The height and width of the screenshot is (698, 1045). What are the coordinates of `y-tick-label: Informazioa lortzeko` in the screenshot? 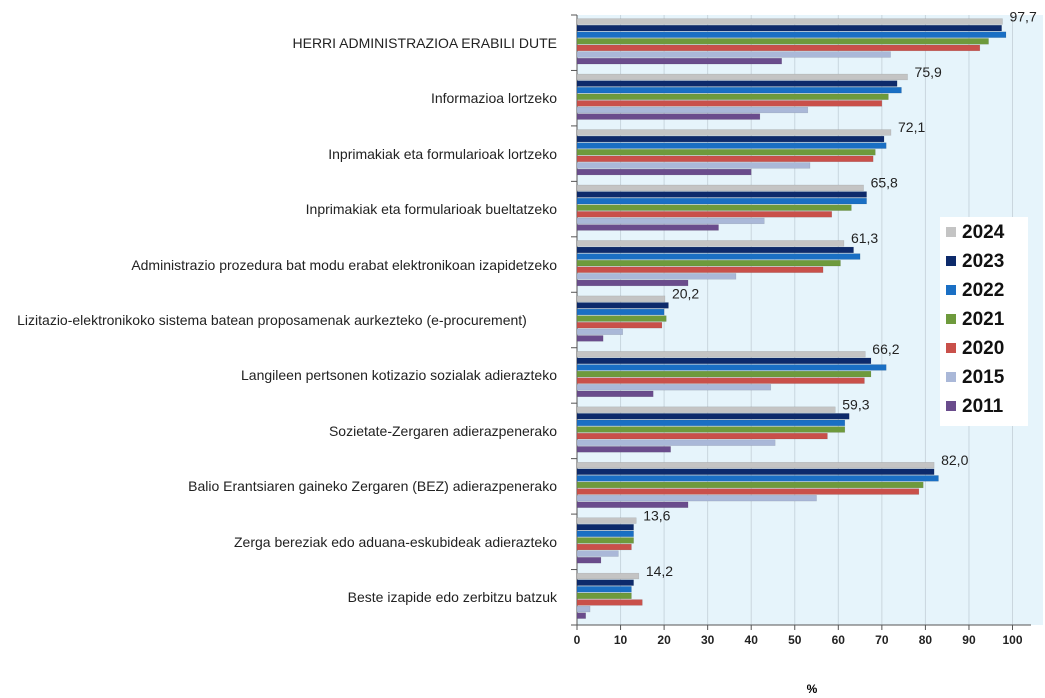 It's located at (493, 98).